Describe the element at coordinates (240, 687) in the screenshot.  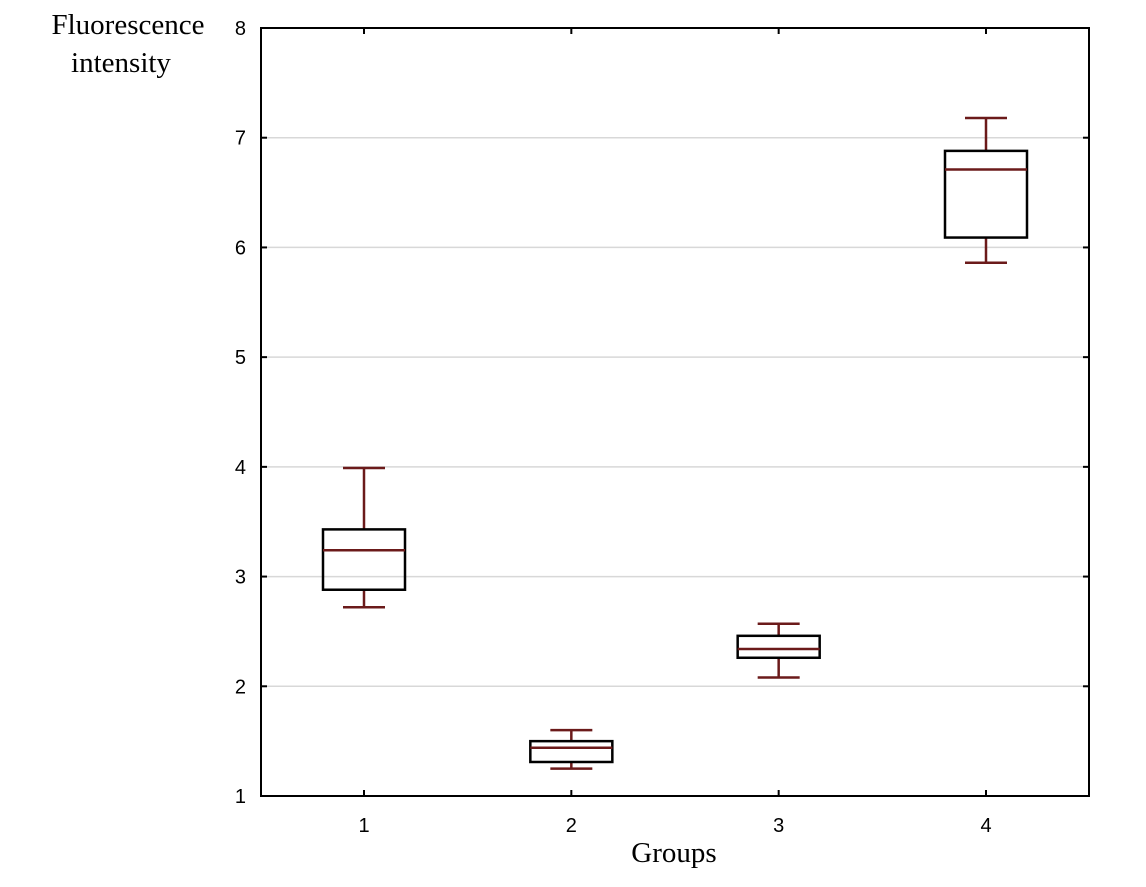
I see `y-tick-label: 2` at that location.